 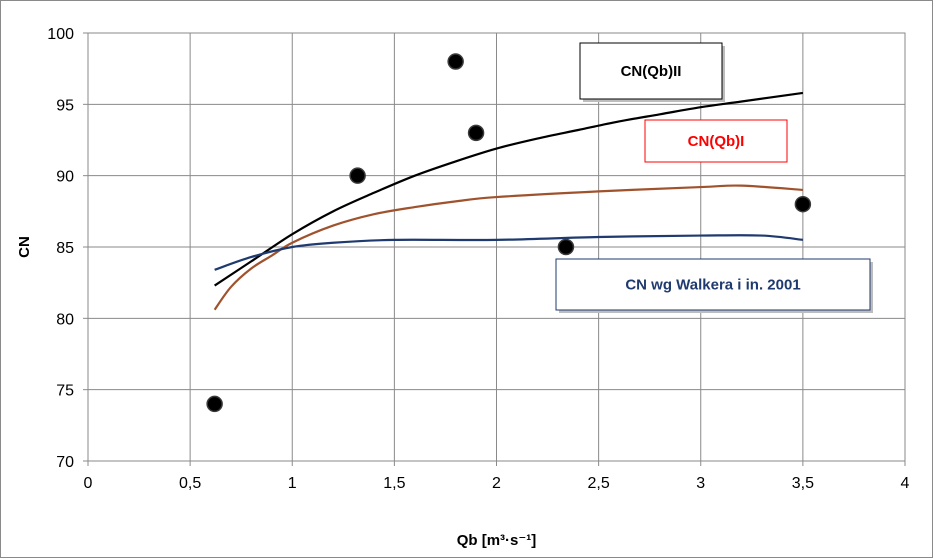 What do you see at coordinates (190, 483) in the screenshot?
I see `x-tick-label: 0,5` at bounding box center [190, 483].